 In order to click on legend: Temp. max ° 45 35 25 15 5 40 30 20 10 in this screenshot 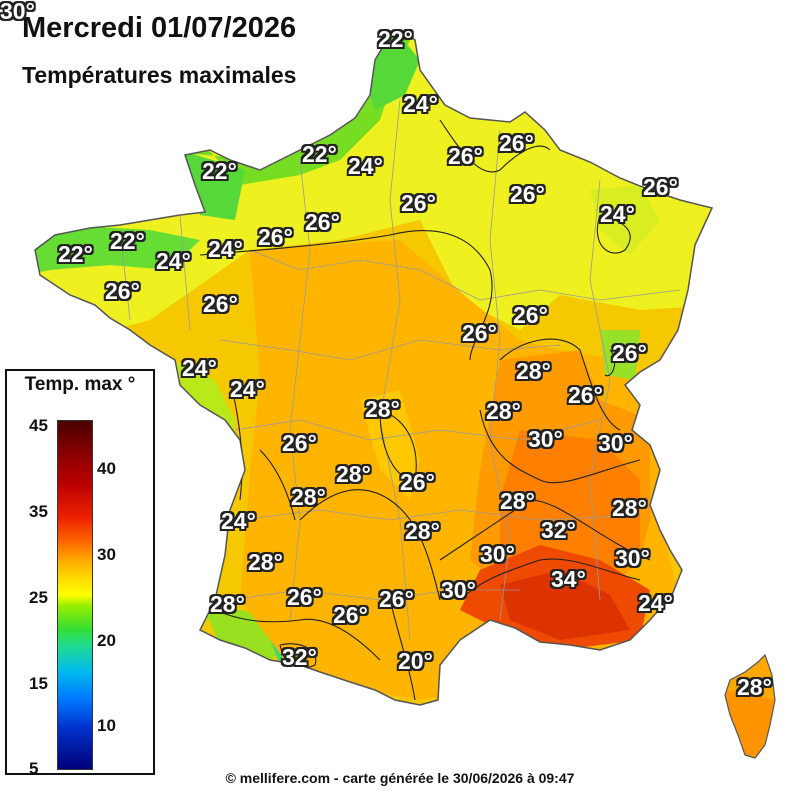, I will do `click(80, 573)`.